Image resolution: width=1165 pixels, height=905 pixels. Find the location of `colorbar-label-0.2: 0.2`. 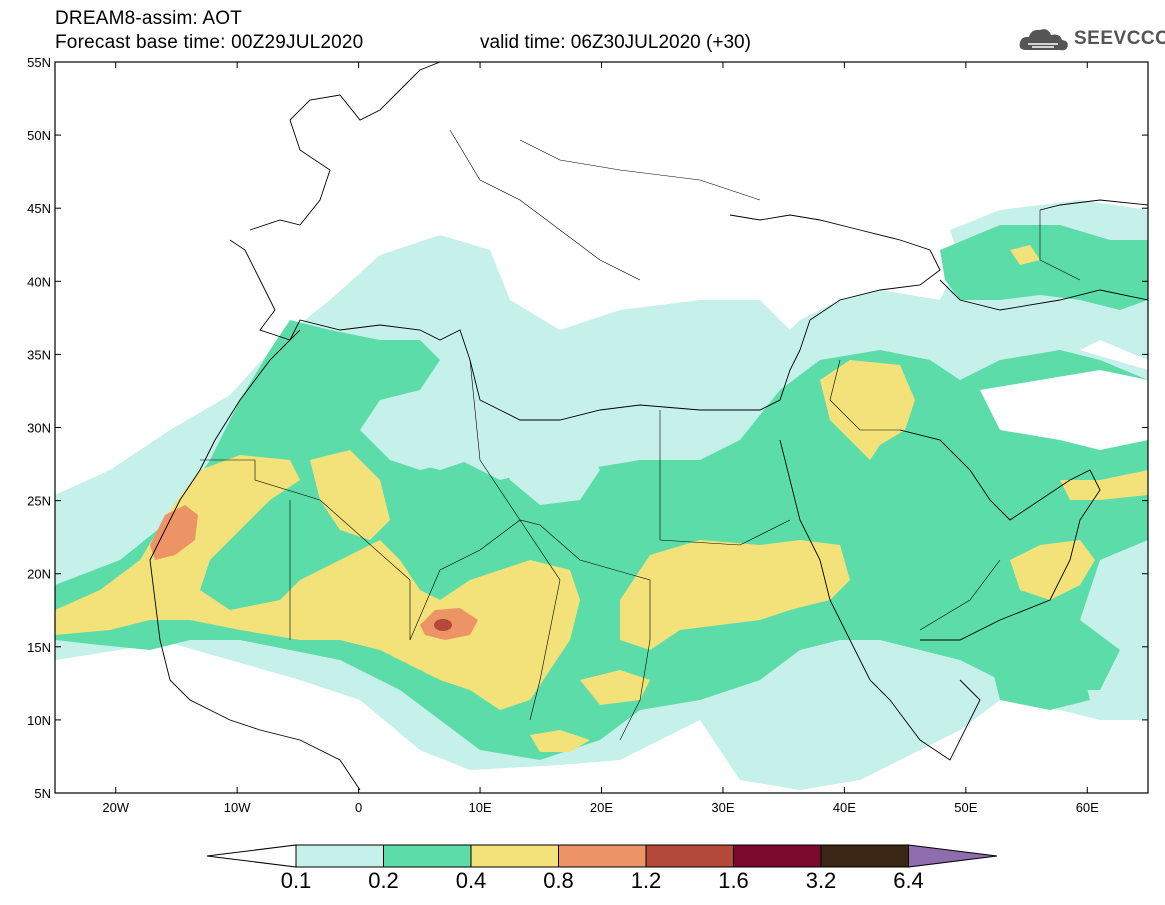

colorbar-label-0.2: 0.2 is located at coordinates (383, 880).